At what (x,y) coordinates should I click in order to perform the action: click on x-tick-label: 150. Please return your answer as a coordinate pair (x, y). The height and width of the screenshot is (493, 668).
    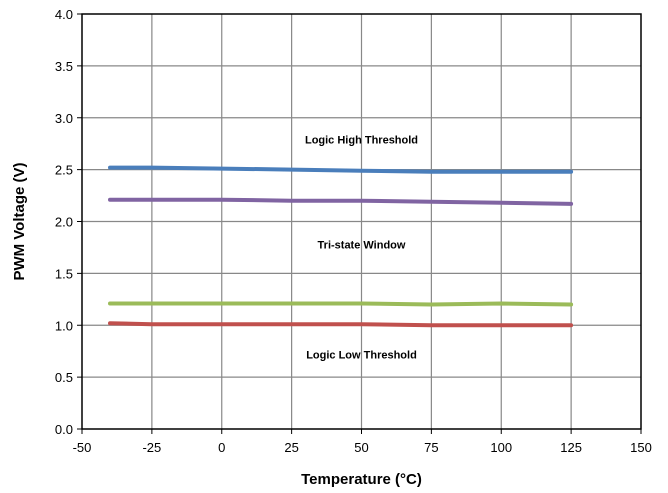
    Looking at the image, I should click on (641, 447).